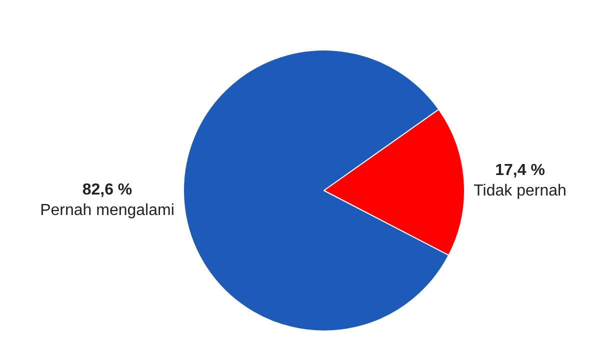  What do you see at coordinates (520, 191) in the screenshot?
I see `slice-label: Tidak pernah` at bounding box center [520, 191].